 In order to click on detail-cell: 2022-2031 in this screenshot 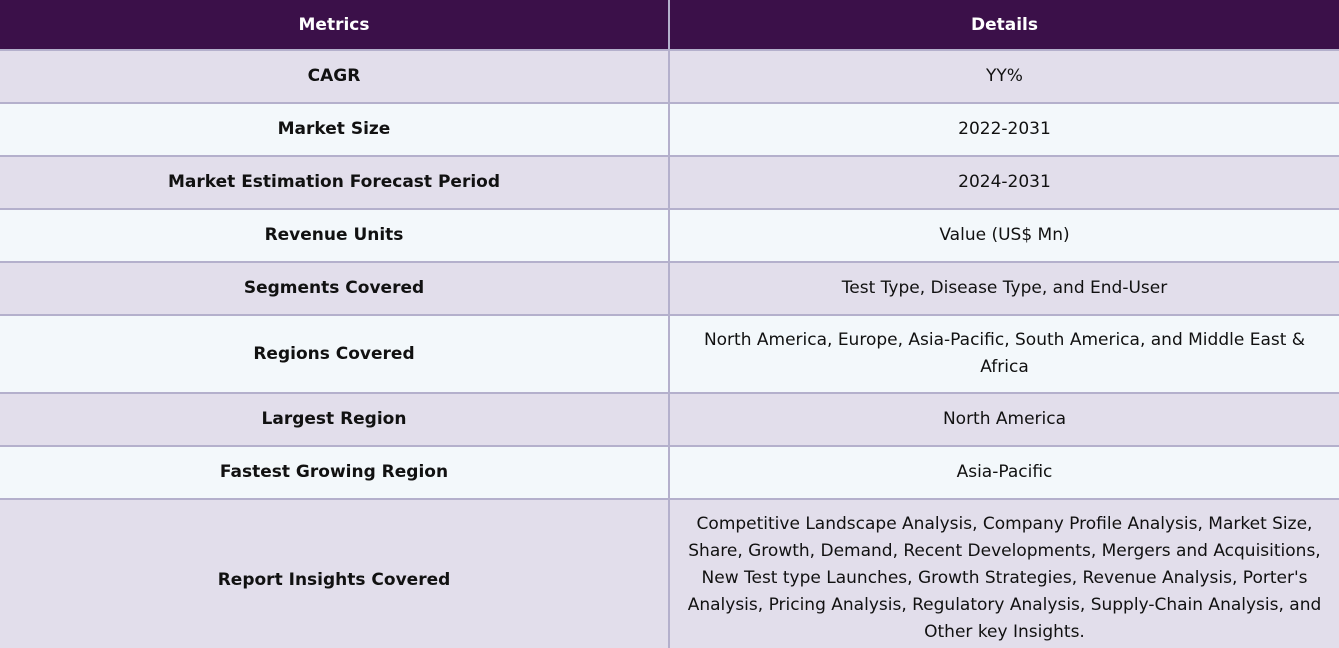, I will do `click(1004, 130)`.